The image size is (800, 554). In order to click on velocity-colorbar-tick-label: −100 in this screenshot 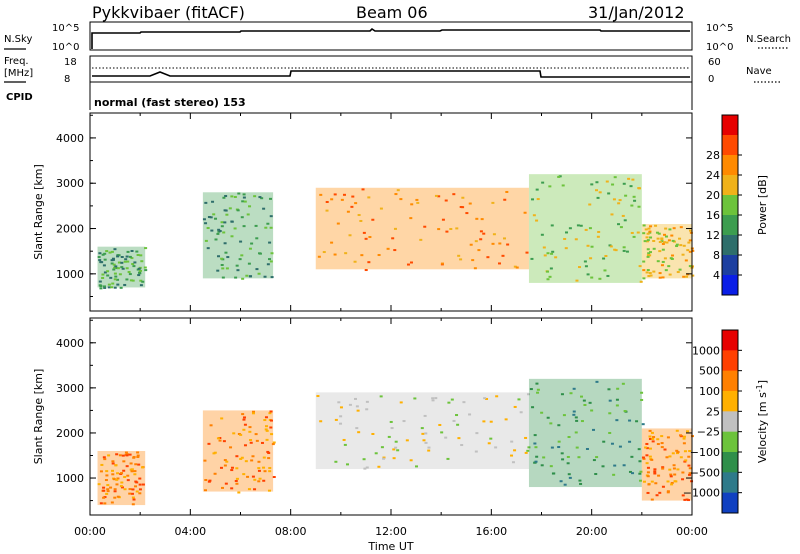, I will do `click(705, 452)`.